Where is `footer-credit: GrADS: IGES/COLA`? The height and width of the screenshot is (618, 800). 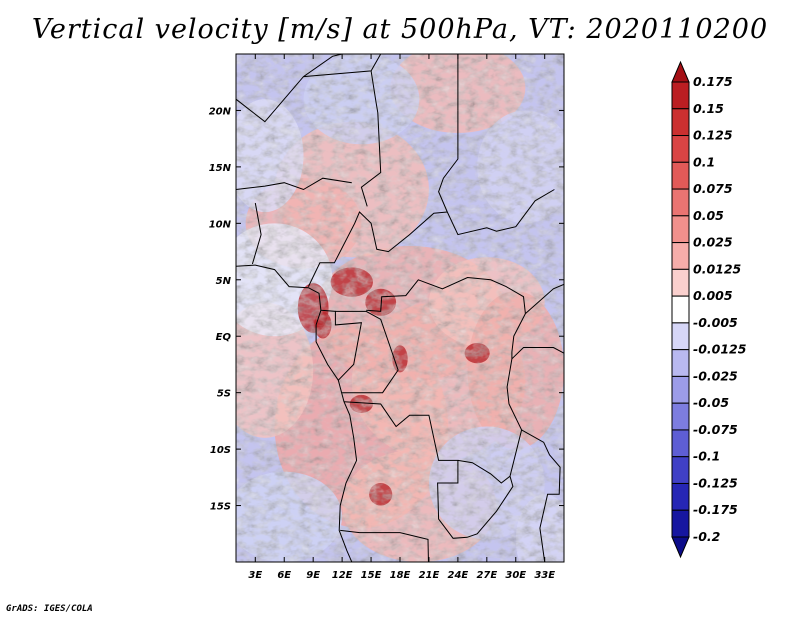
footer-credit: GrADS: IGES/COLA is located at coordinates (49, 609).